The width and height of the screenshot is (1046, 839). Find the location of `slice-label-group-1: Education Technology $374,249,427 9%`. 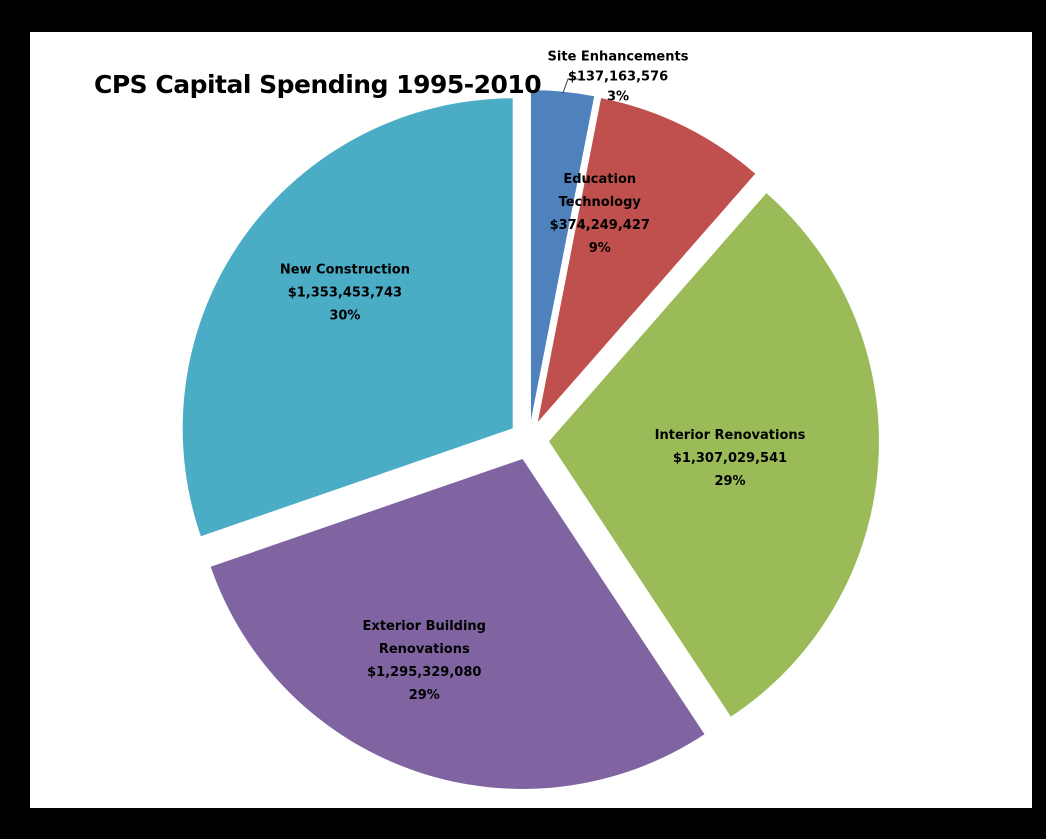

slice-label-group-1: Education Technology $374,249,427 9% is located at coordinates (600, 214).